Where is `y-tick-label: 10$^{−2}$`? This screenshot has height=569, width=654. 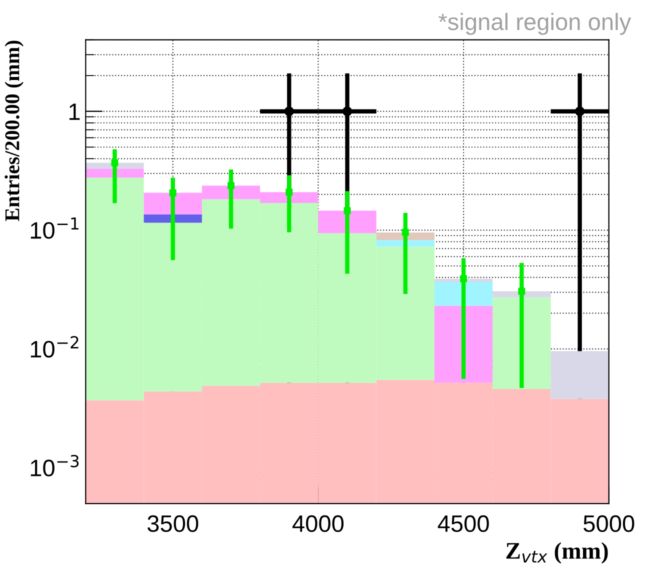 y-tick-label: 10$^{−2}$ is located at coordinates (54, 347).